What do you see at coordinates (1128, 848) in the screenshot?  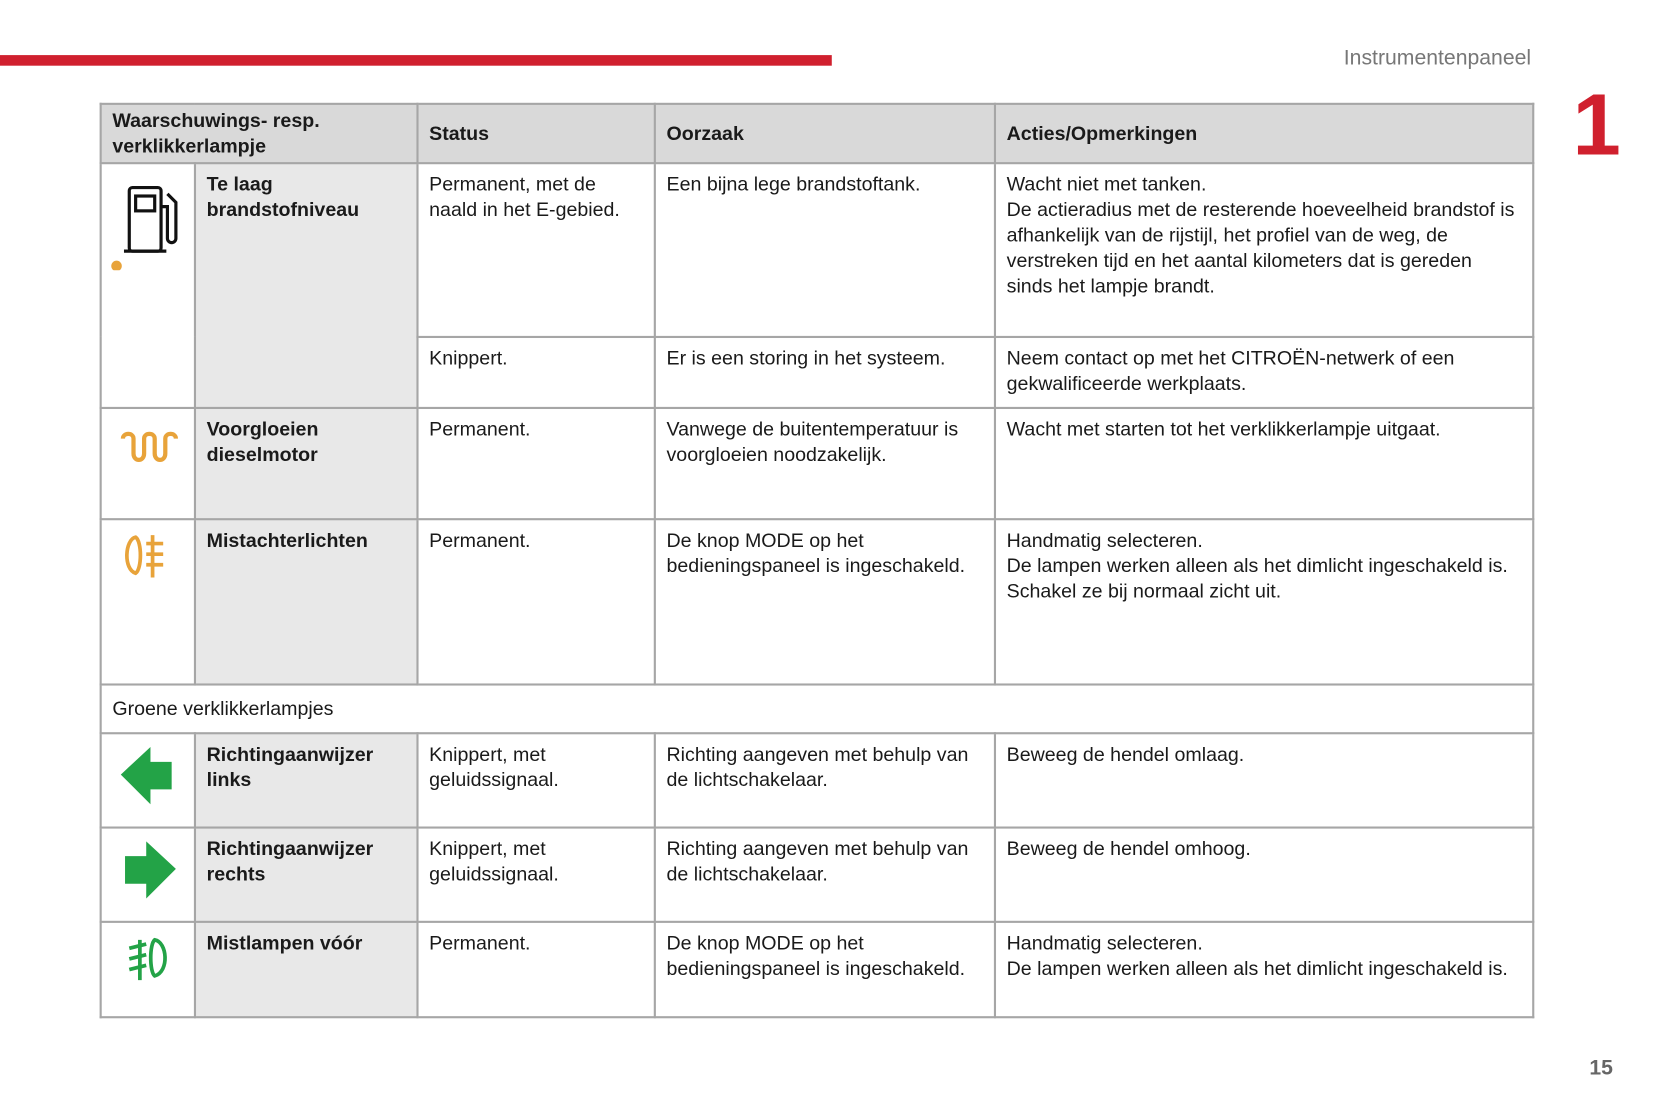 I see `action-line: Beweeg de hendel omhoog.` at bounding box center [1128, 848].